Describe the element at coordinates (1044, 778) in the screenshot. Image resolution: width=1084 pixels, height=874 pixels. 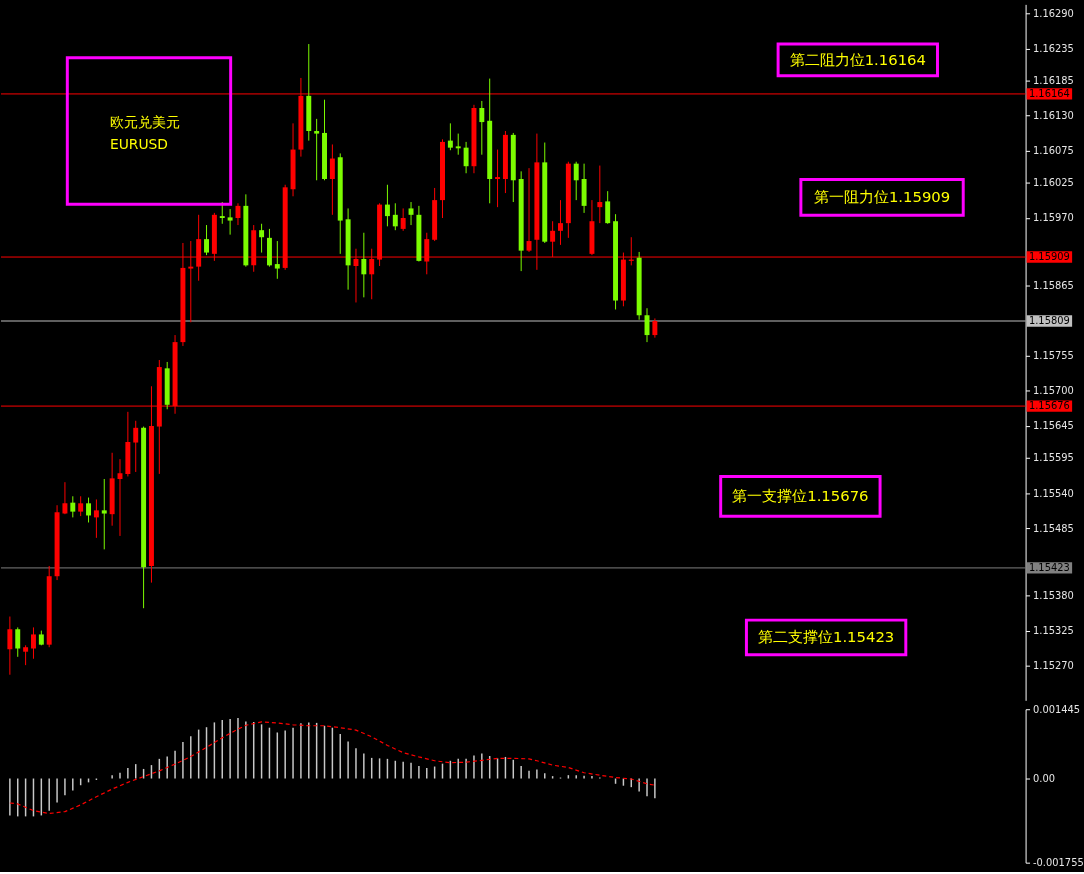
I see `y-tick-label: 0.00` at that location.